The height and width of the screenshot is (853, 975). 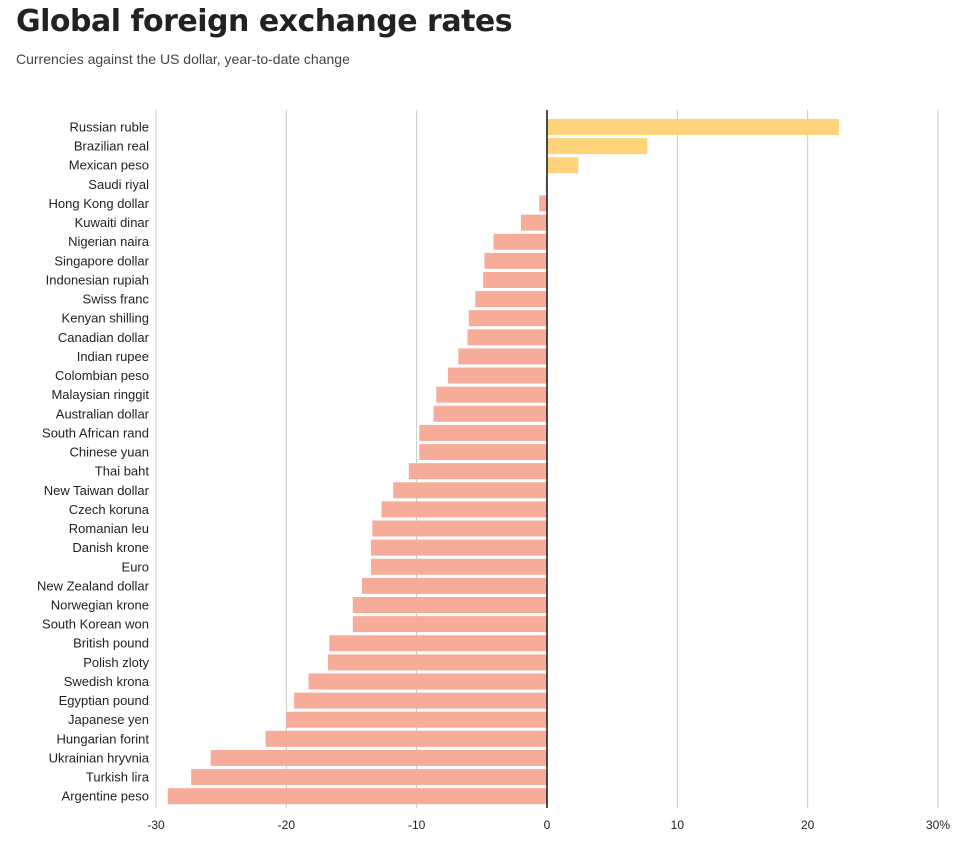 I want to click on x-tick-label: 20, so click(x=808, y=825).